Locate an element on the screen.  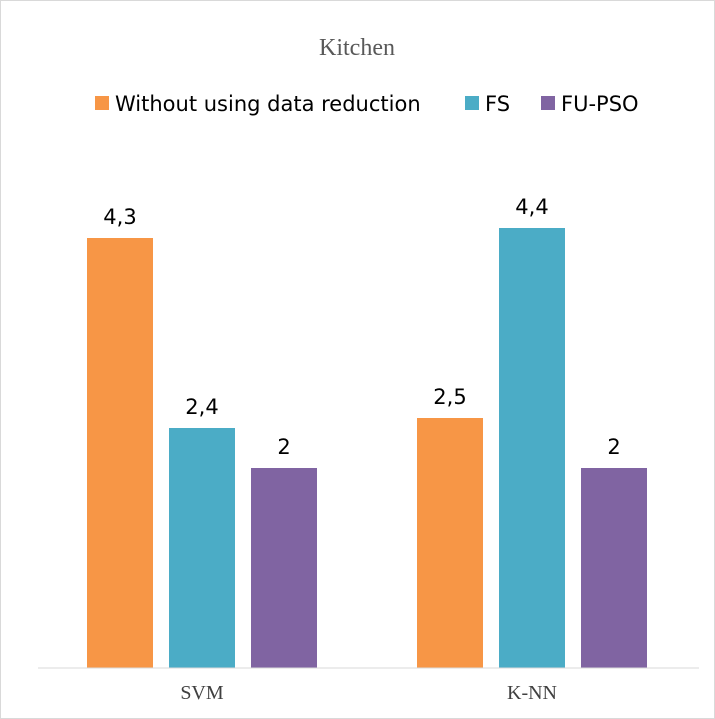
bar-svm-fu-pso is located at coordinates (284, 568).